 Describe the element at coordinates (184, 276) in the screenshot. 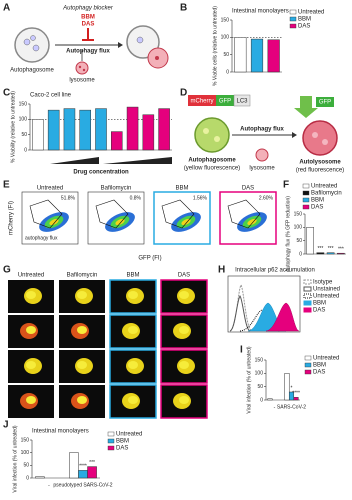

I see `column-label: DAS` at that location.